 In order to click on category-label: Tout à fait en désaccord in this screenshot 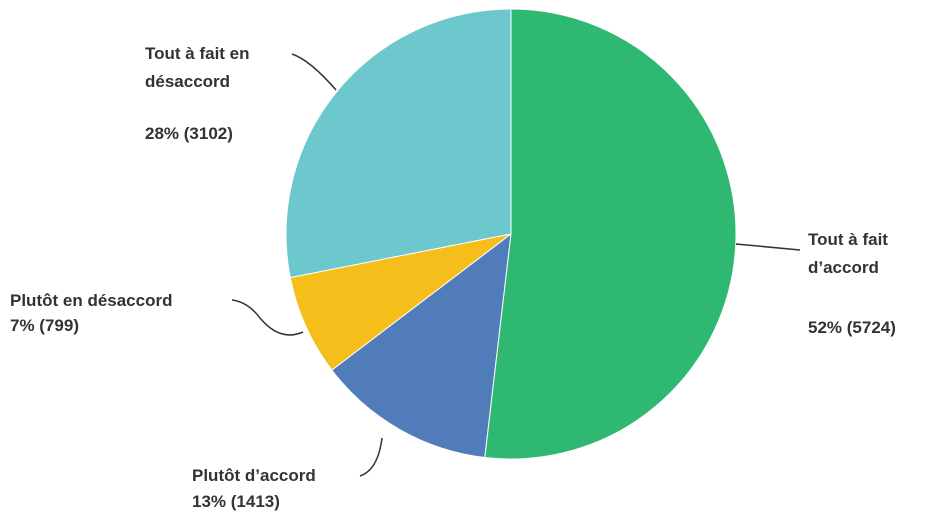, I will do `click(197, 67)`.